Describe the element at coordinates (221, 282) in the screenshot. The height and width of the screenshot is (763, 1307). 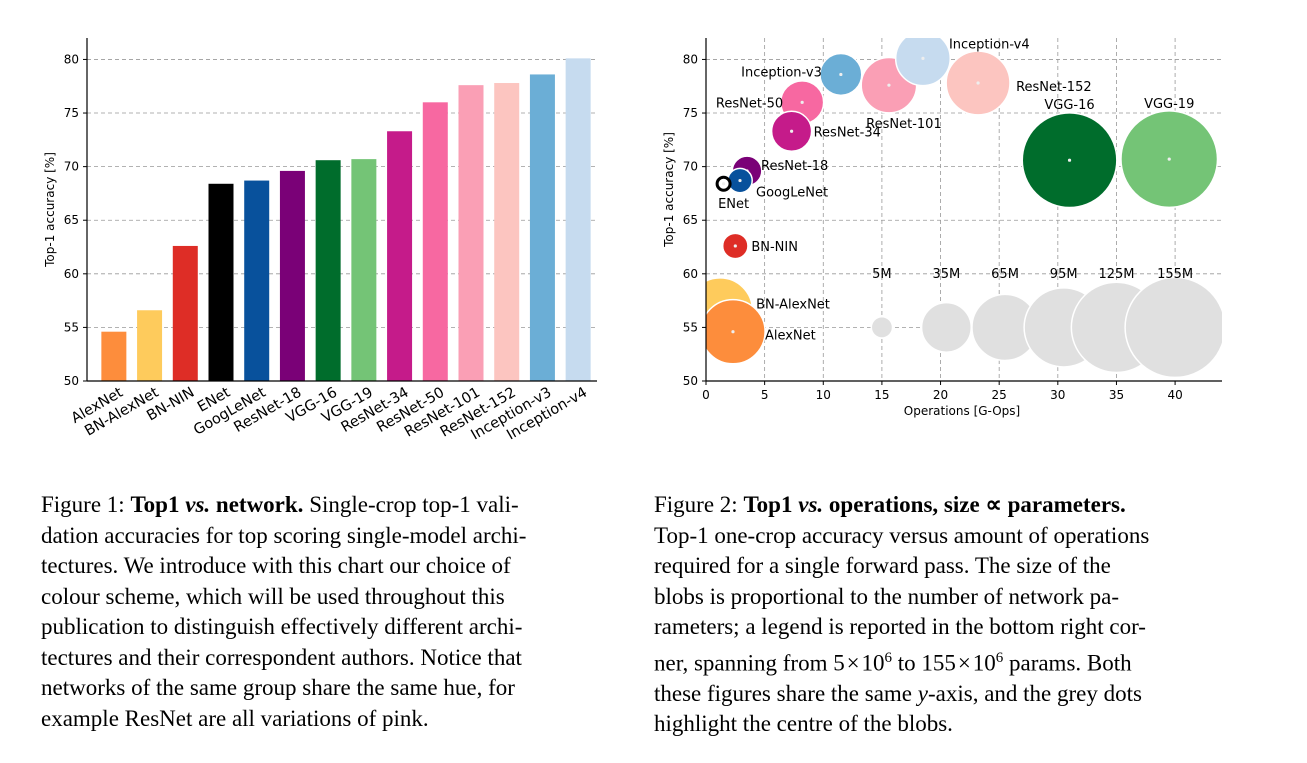
I see `bar-enet` at that location.